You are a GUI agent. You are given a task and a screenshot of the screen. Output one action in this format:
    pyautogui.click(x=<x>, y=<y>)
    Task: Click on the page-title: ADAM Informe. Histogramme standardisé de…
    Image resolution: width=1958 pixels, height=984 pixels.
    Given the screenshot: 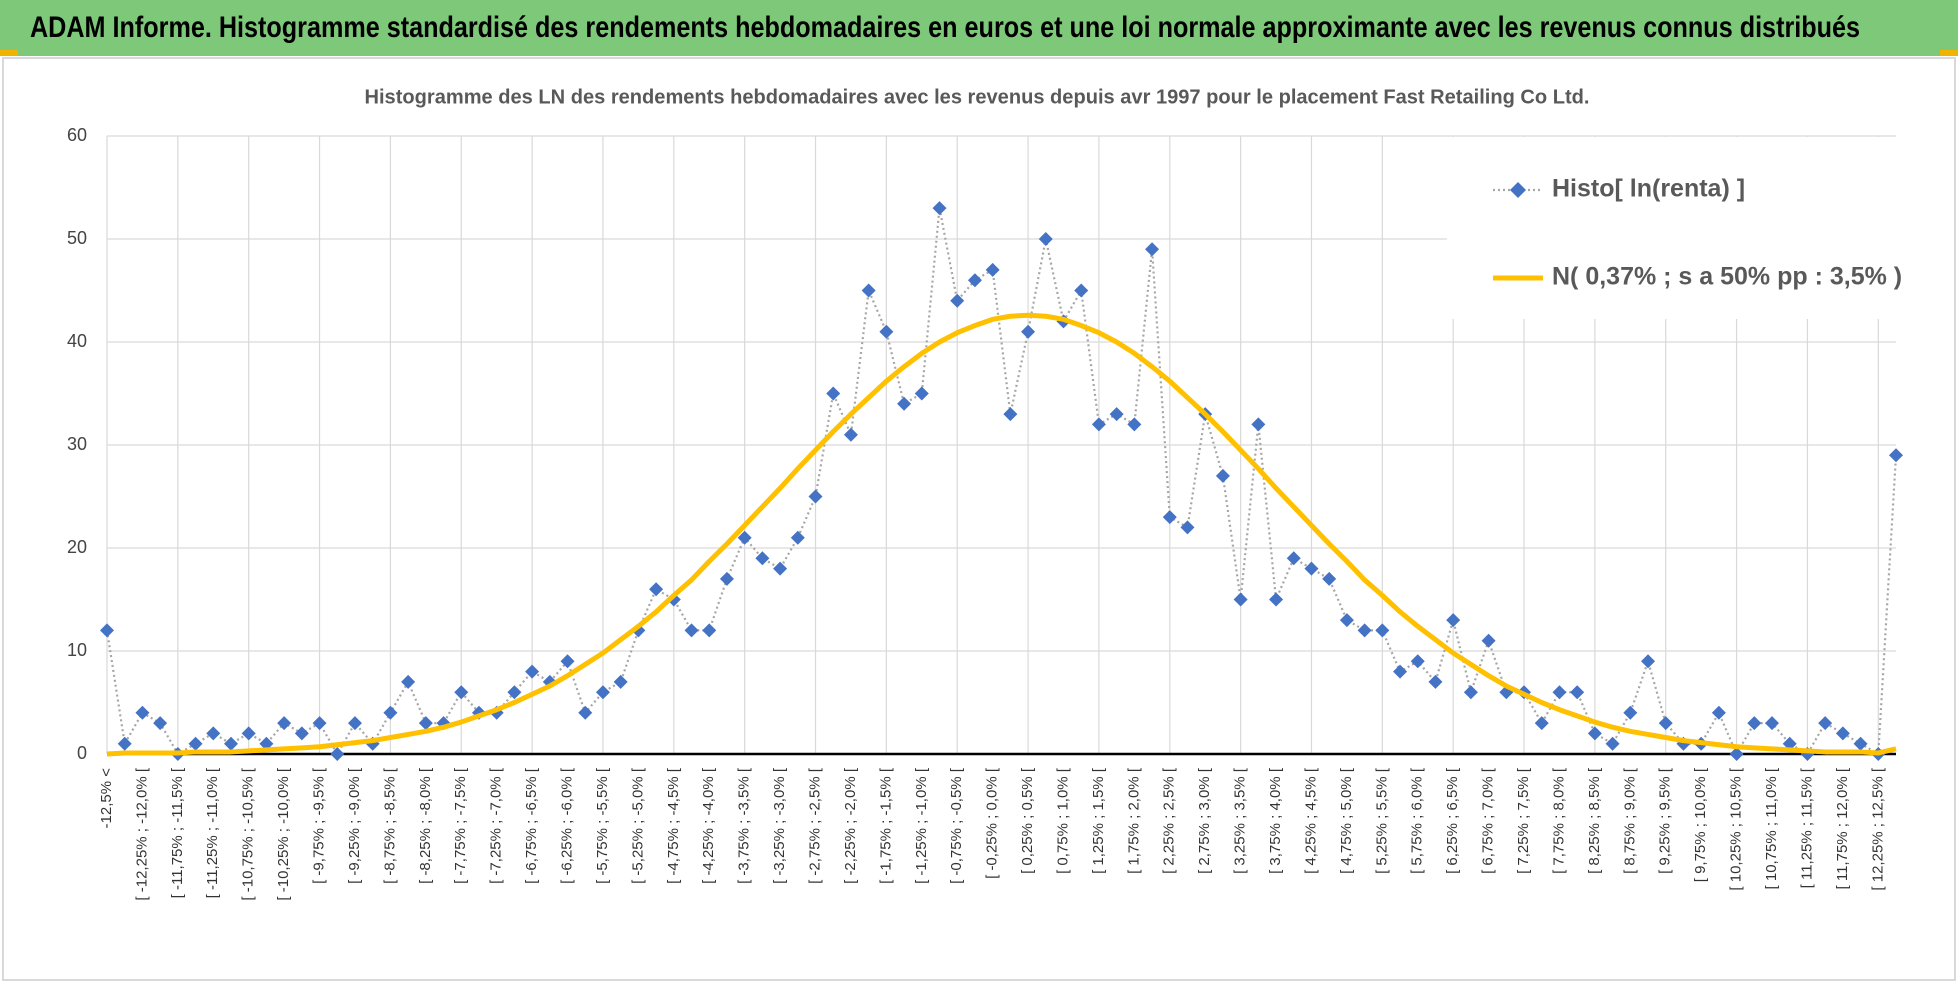 What is the action you would take?
    pyautogui.click(x=945, y=27)
    